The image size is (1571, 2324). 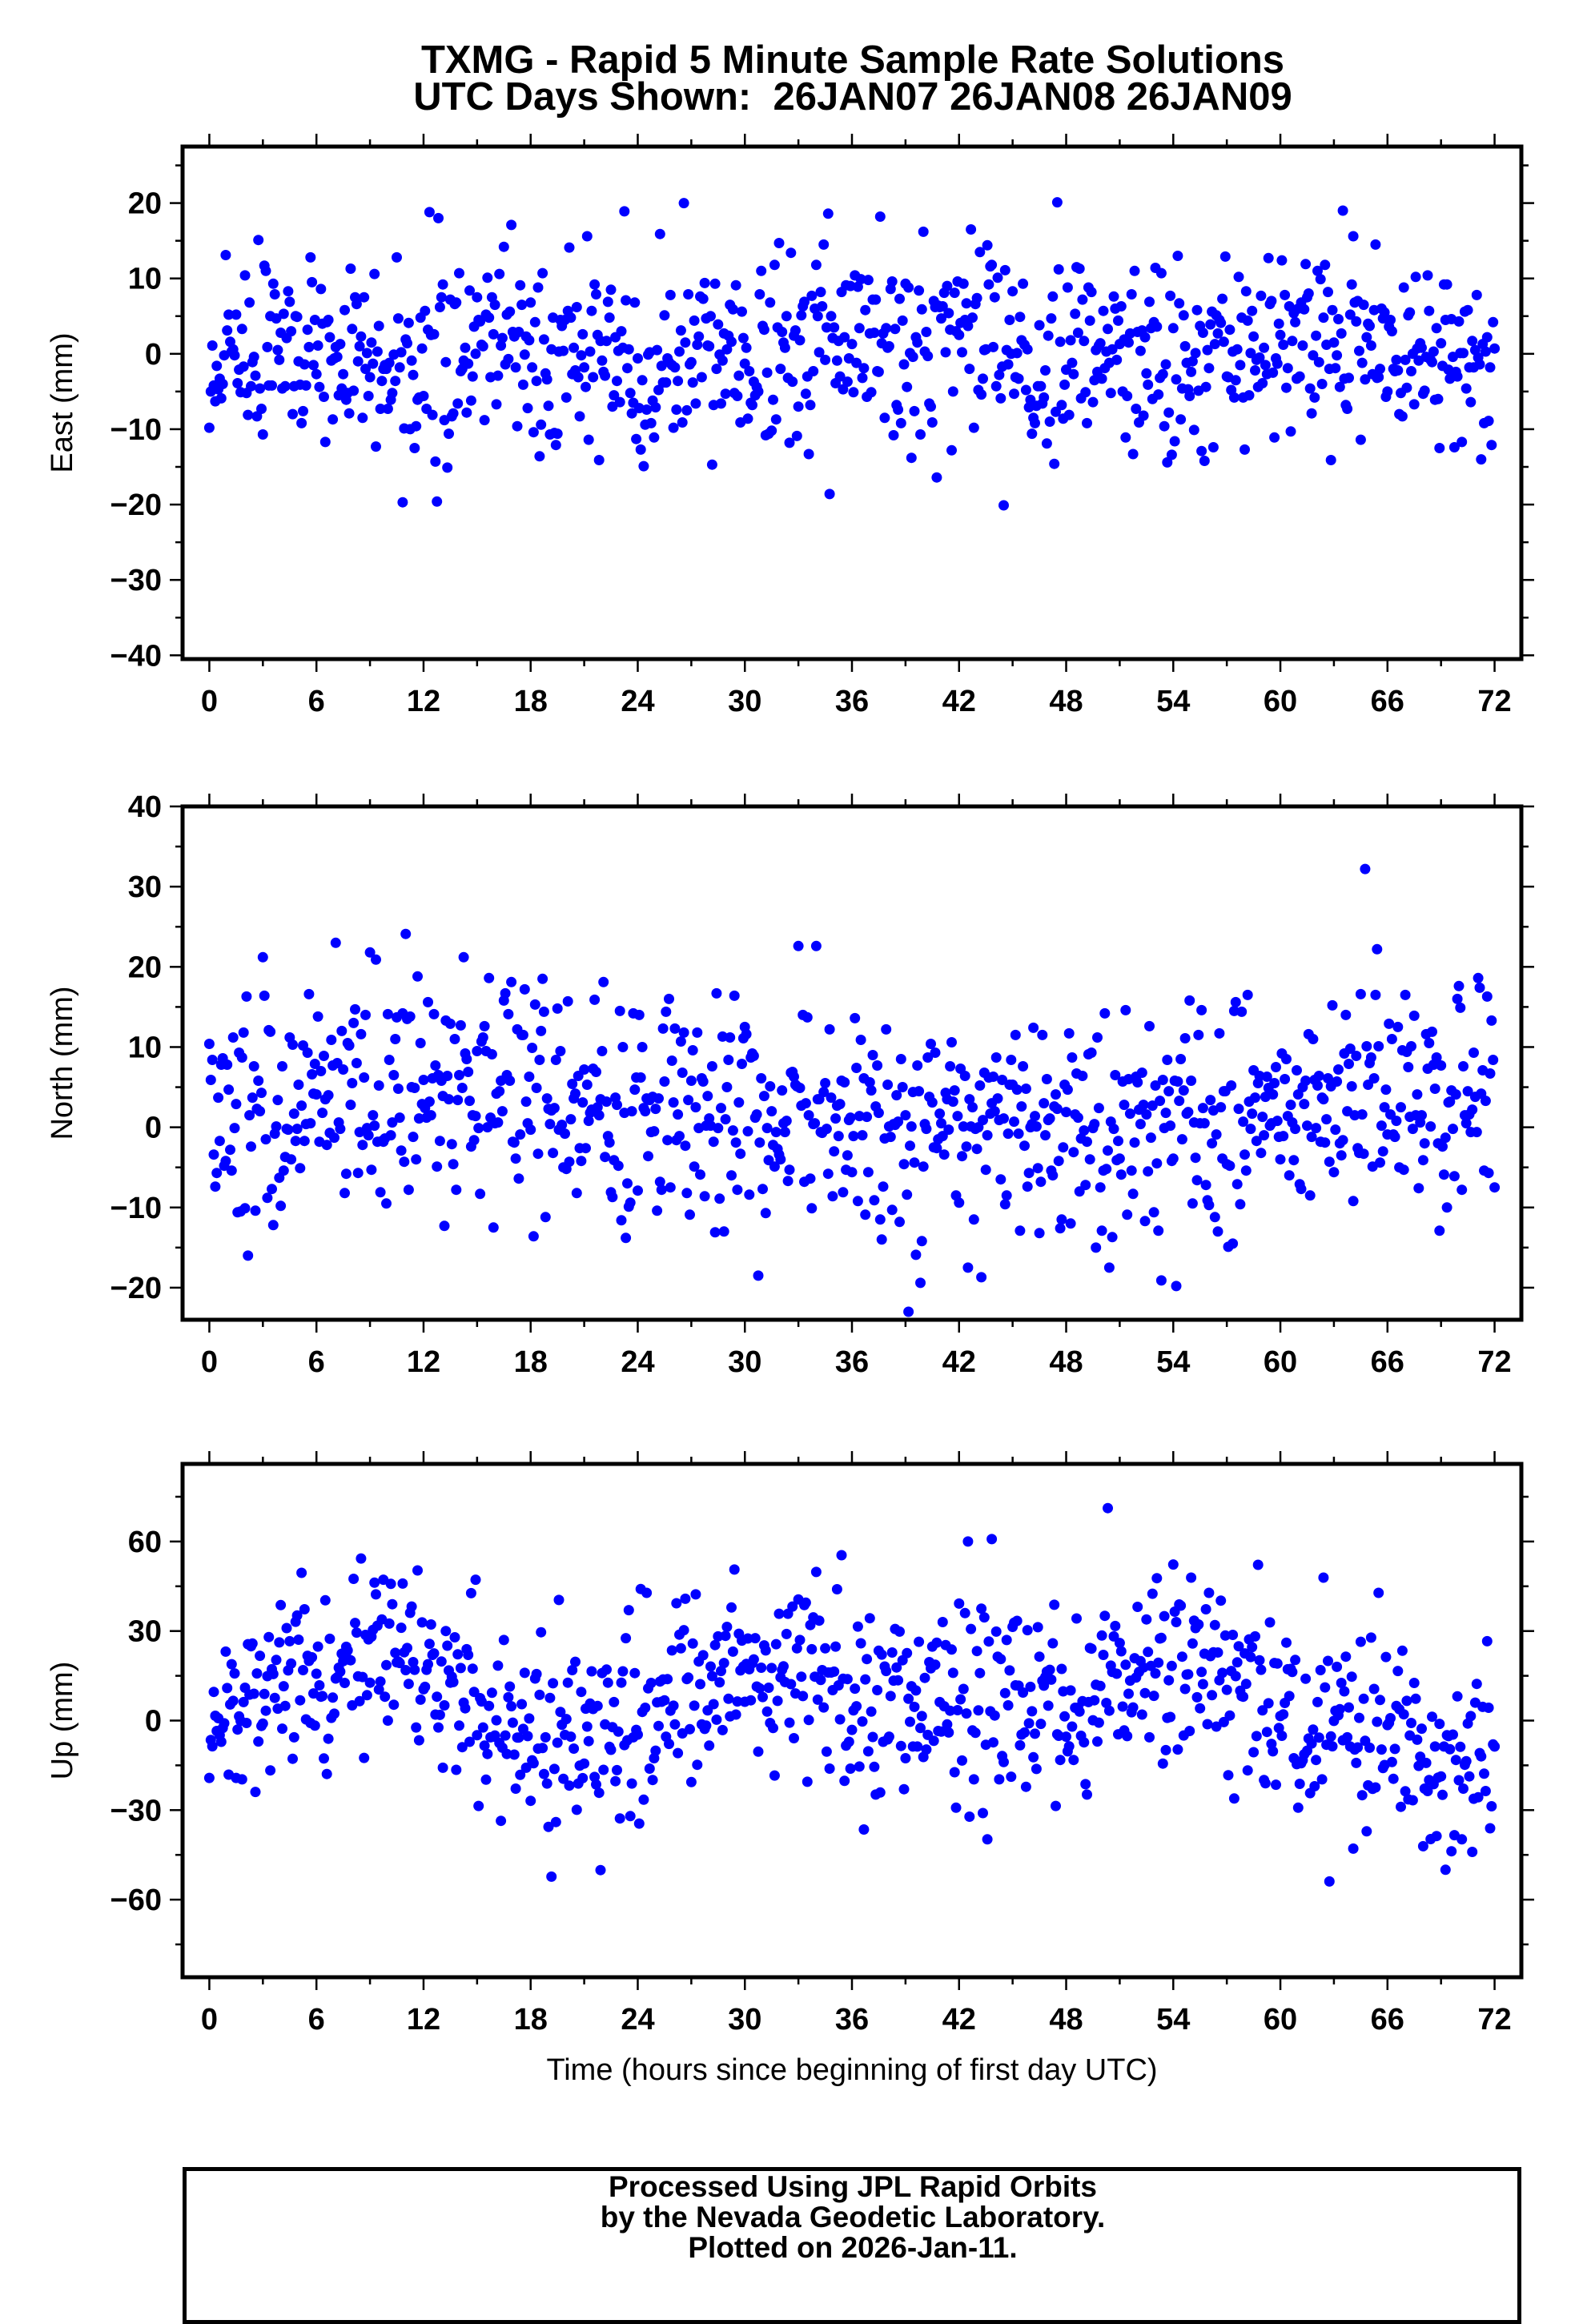 I want to click on east-y-tick-label: −40, so click(x=136, y=656).